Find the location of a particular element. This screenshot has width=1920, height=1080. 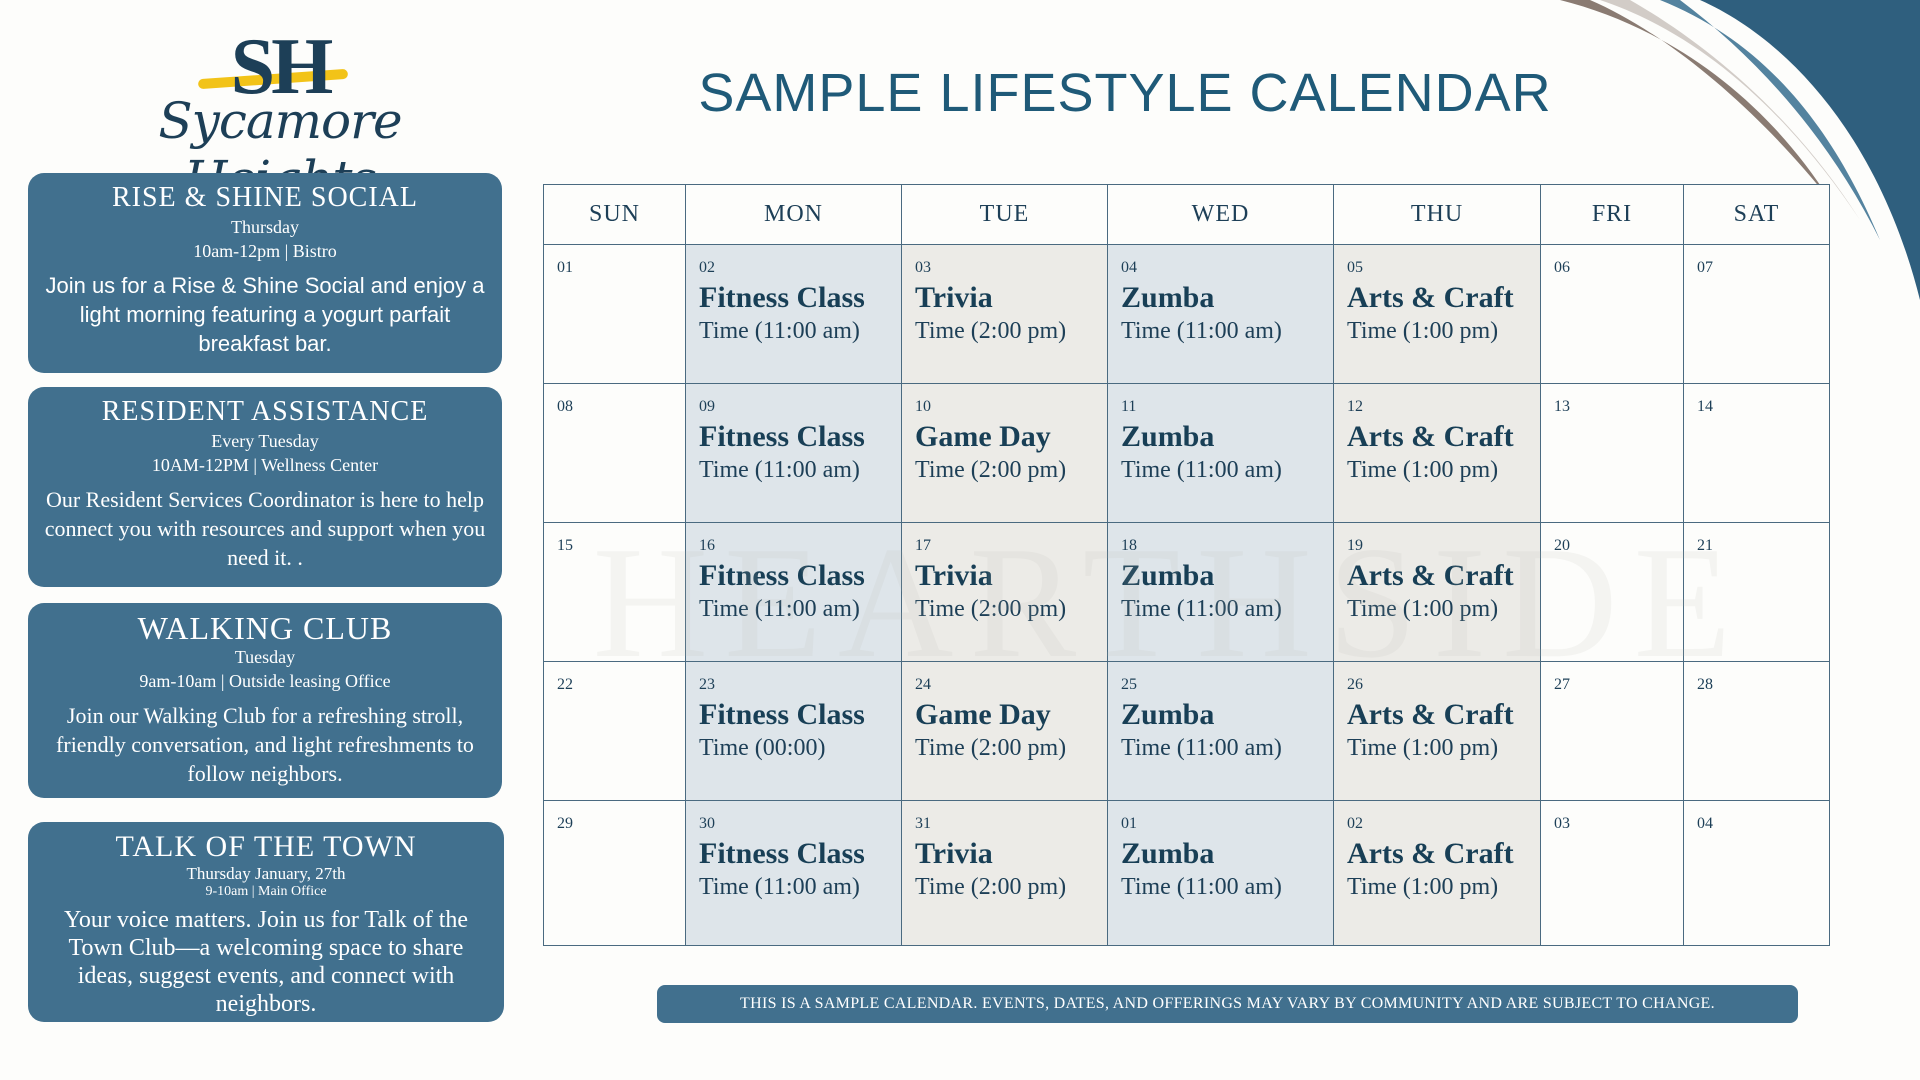

day-number: 05 is located at coordinates (1355, 267).